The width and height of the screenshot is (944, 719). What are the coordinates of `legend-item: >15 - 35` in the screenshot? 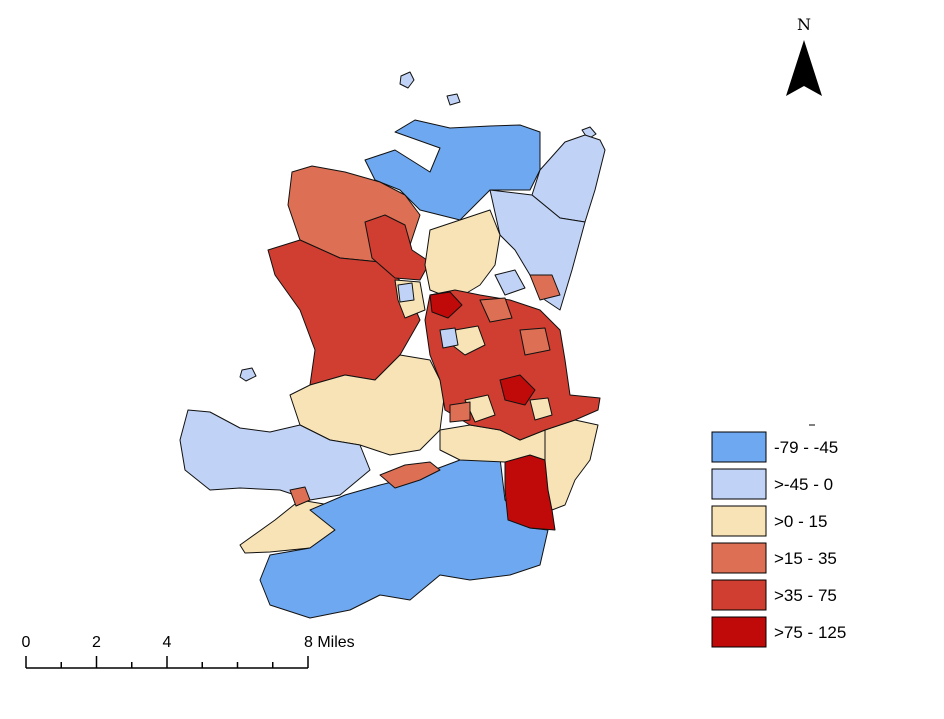 It's located at (774, 558).